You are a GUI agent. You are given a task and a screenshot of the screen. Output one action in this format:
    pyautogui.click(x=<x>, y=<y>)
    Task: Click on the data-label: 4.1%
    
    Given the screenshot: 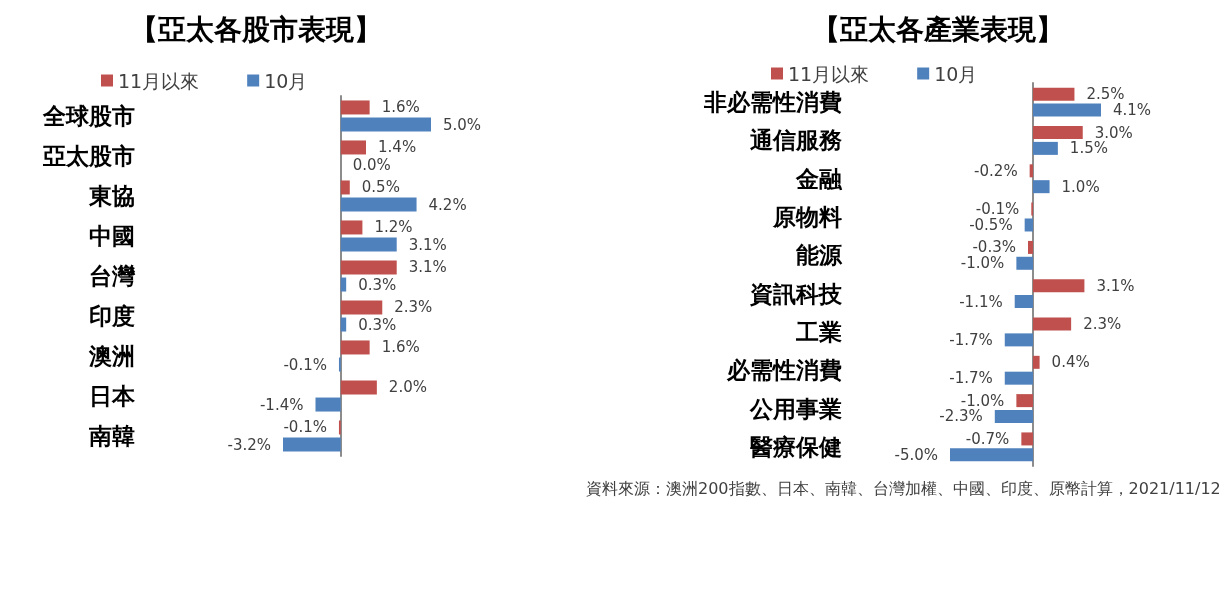 What is the action you would take?
    pyautogui.click(x=1132, y=110)
    